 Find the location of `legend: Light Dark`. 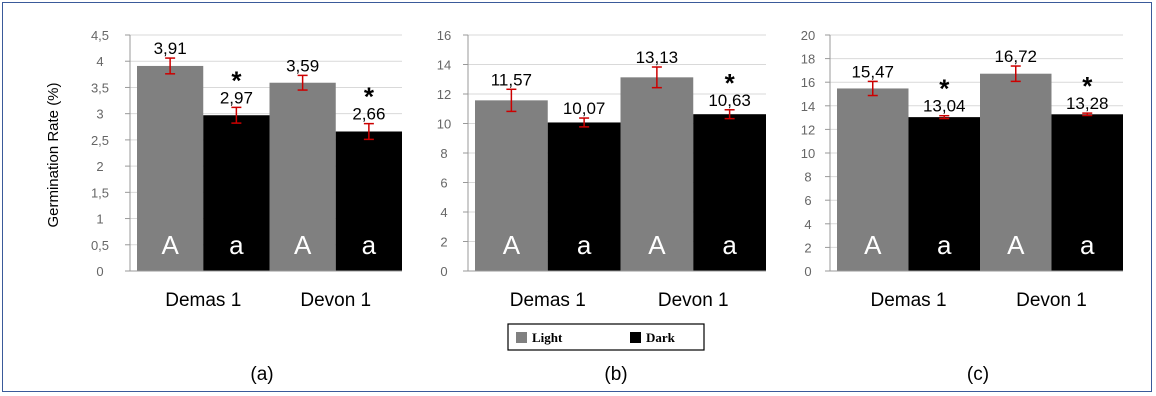

legend: Light Dark is located at coordinates (606, 337).